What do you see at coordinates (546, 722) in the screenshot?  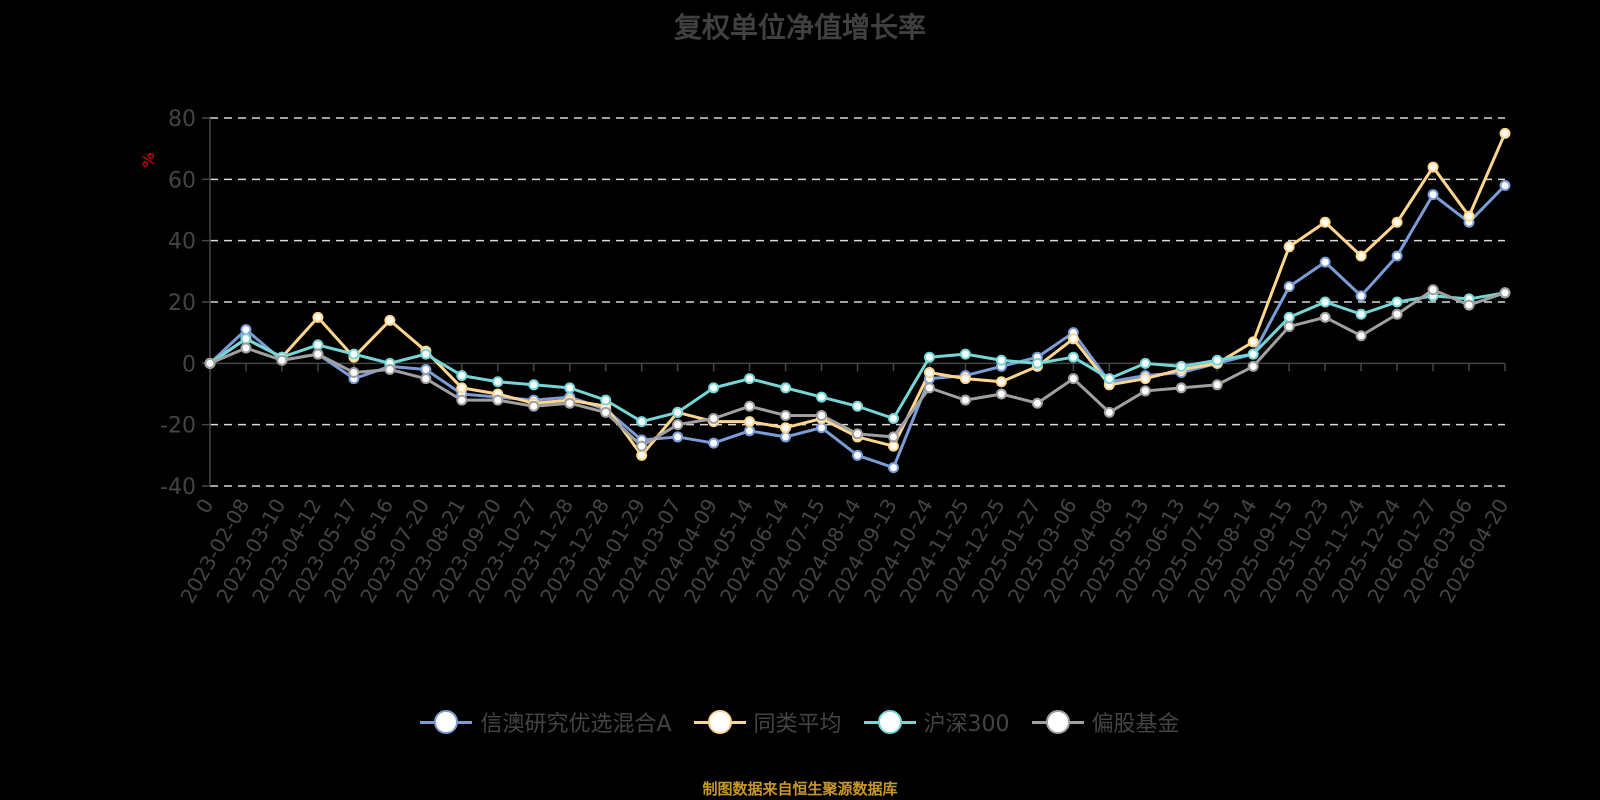 I see `legend-item-fund: 信澳研究优选混合A` at bounding box center [546, 722].